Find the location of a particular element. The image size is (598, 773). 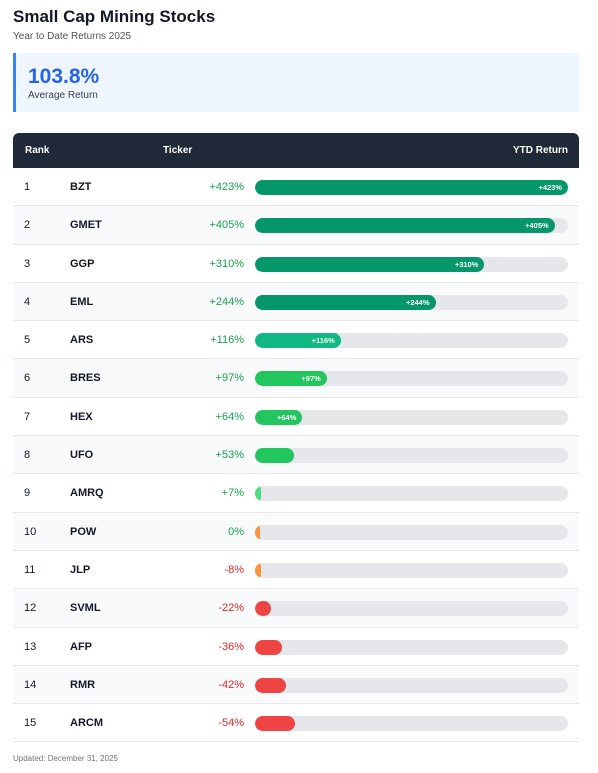

average-return-value: 103.8% is located at coordinates (64, 76).